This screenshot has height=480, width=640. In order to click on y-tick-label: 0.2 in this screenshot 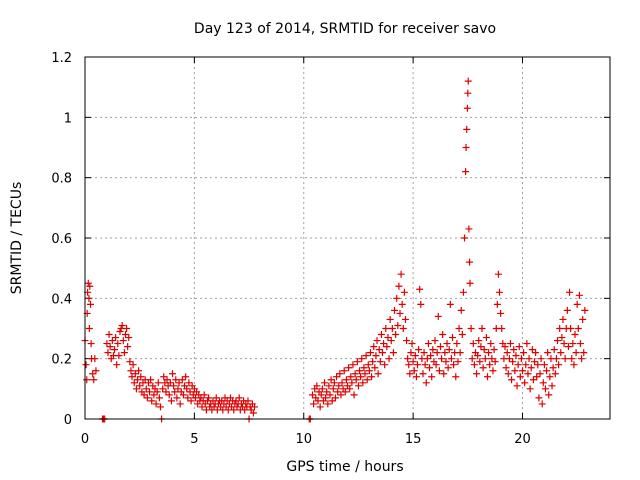, I will do `click(61, 360)`.